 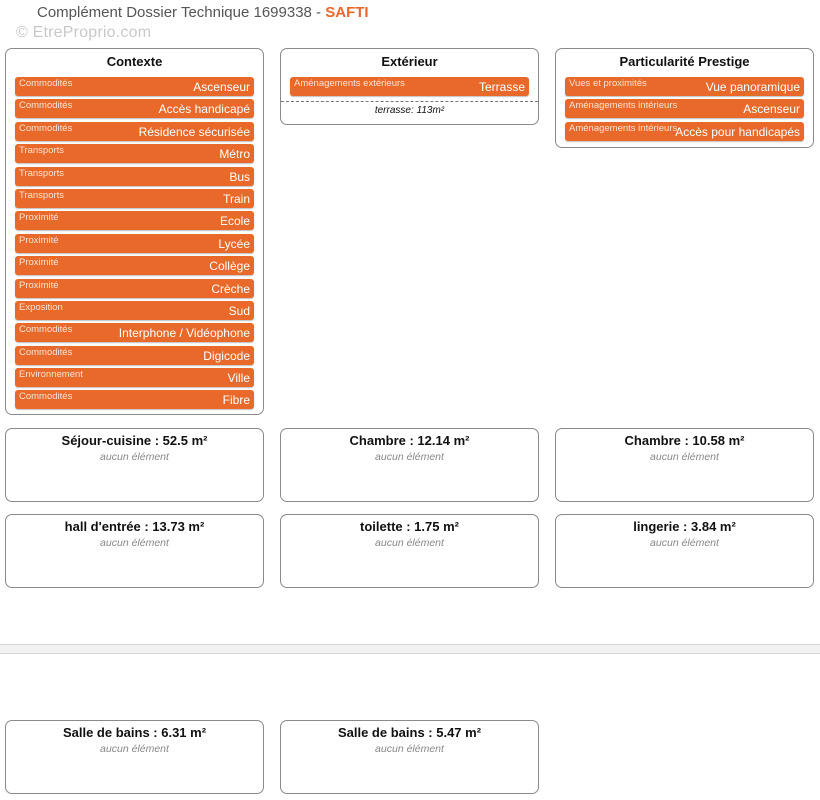 I want to click on item-value: Lycée, so click(x=234, y=243).